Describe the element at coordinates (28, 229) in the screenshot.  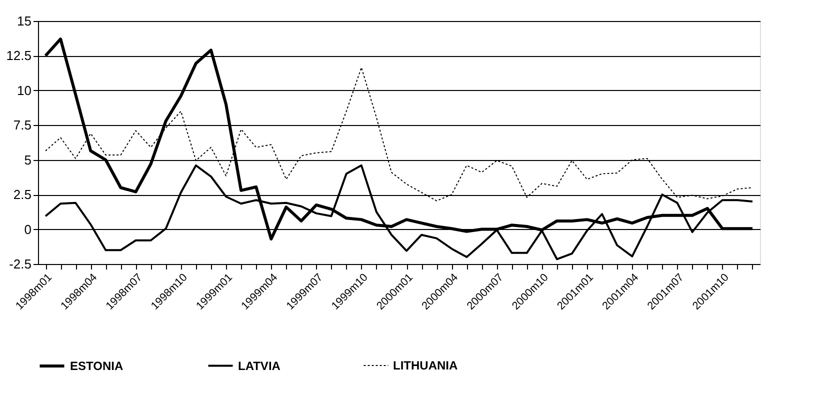
I see `y-tick-label: 0` at that location.